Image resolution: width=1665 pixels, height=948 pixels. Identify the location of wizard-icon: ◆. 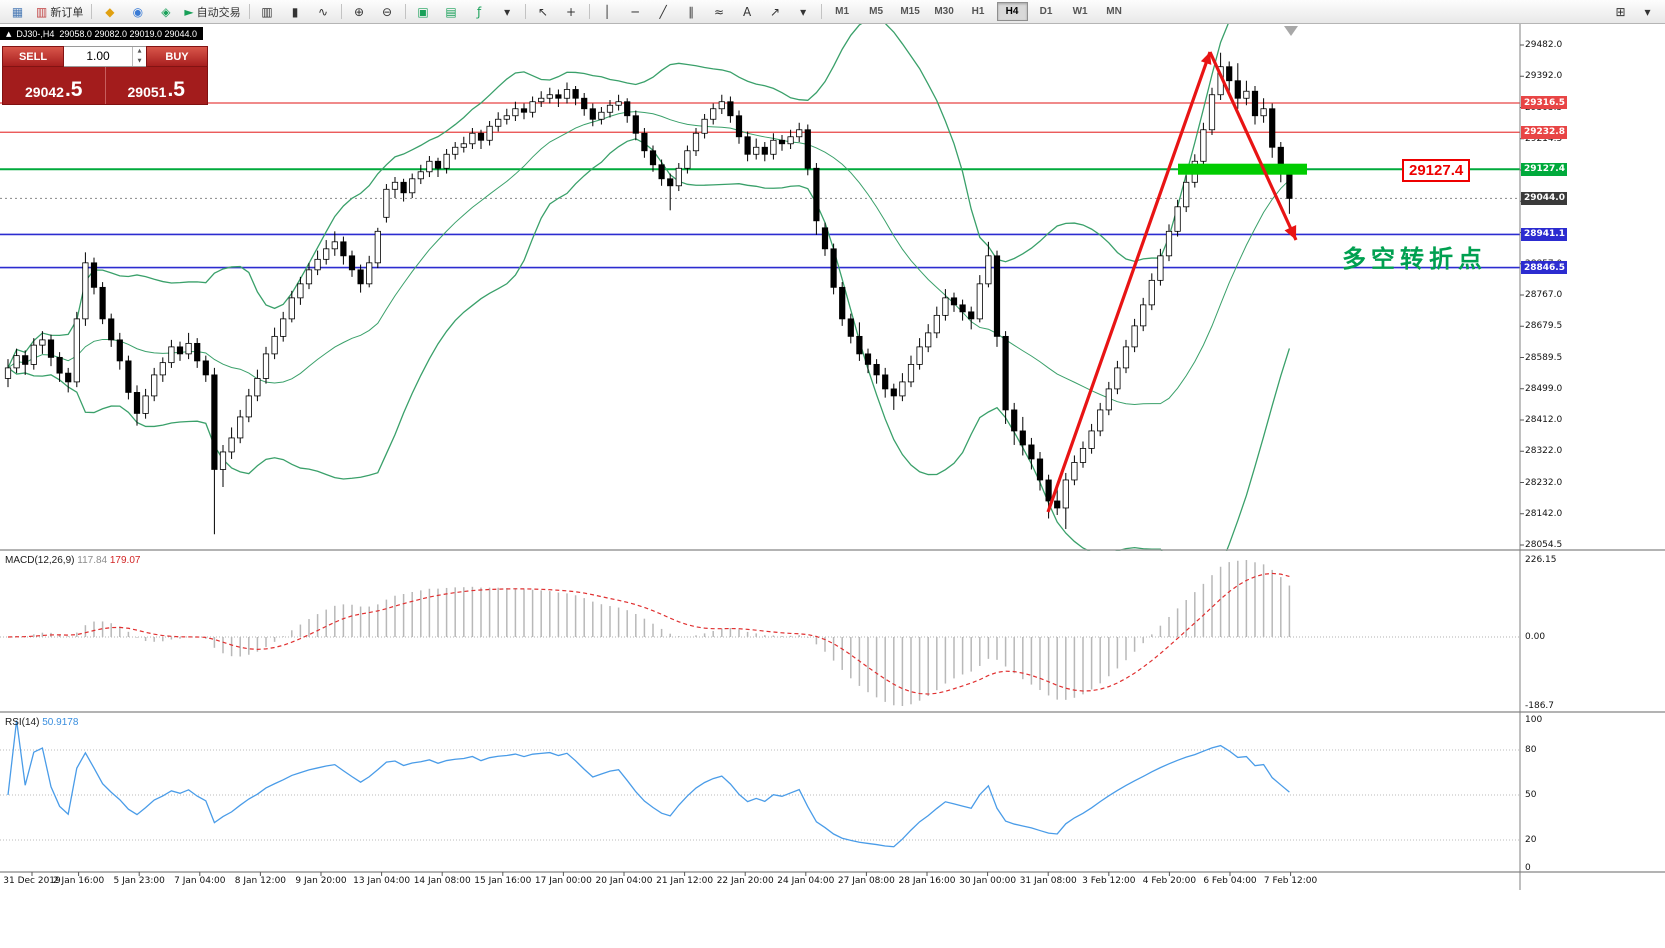
(110, 11).